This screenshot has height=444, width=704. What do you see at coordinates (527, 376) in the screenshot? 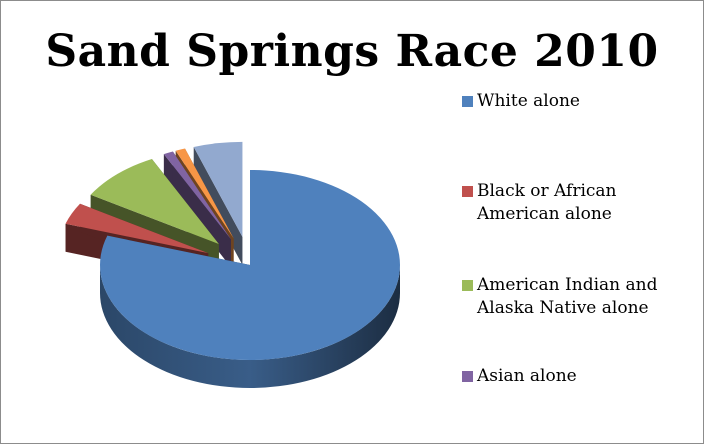
I see `legend-label-line: Asian alone` at bounding box center [527, 376].